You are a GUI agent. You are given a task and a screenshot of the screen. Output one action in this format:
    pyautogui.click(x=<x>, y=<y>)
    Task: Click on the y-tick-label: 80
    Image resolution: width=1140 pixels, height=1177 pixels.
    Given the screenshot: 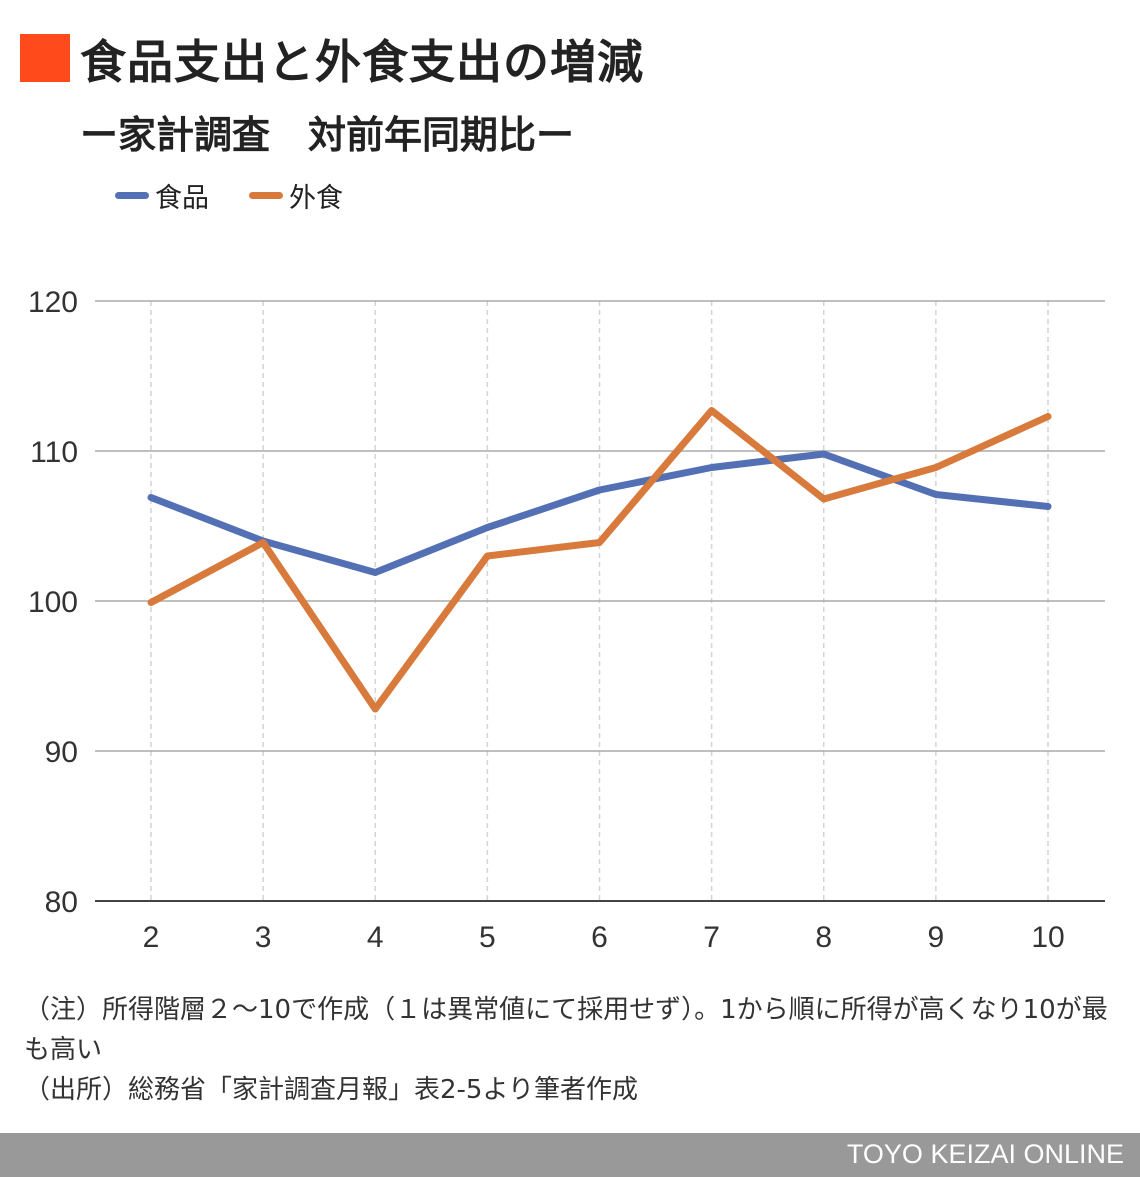 What is the action you would take?
    pyautogui.click(x=61, y=902)
    